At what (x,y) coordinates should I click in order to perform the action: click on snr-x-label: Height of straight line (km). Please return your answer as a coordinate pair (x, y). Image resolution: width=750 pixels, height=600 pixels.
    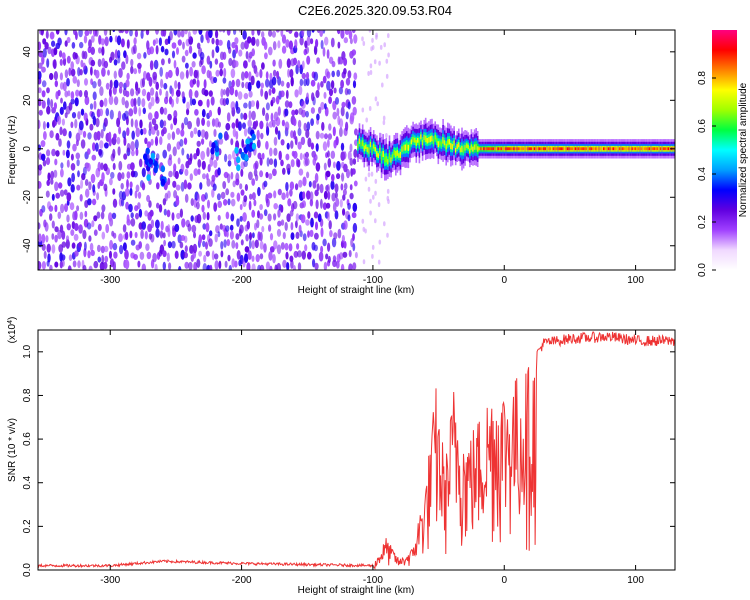
    Looking at the image, I should click on (356, 590).